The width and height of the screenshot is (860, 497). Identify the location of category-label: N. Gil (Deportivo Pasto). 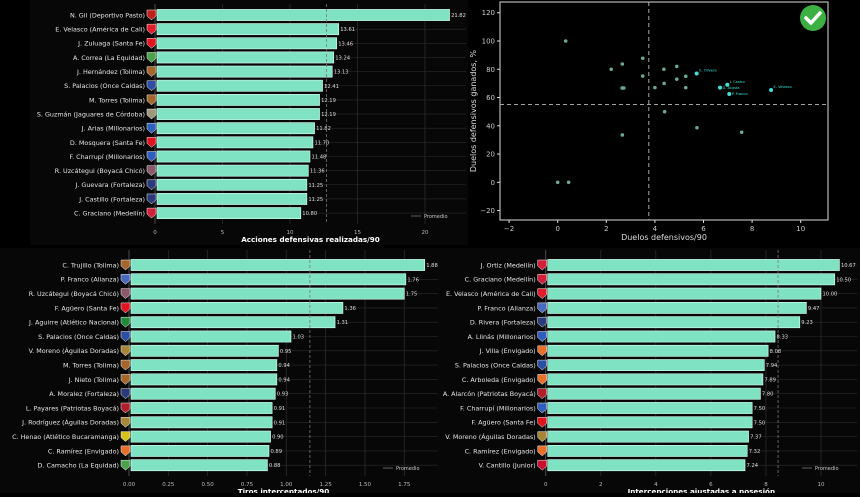
(107, 15).